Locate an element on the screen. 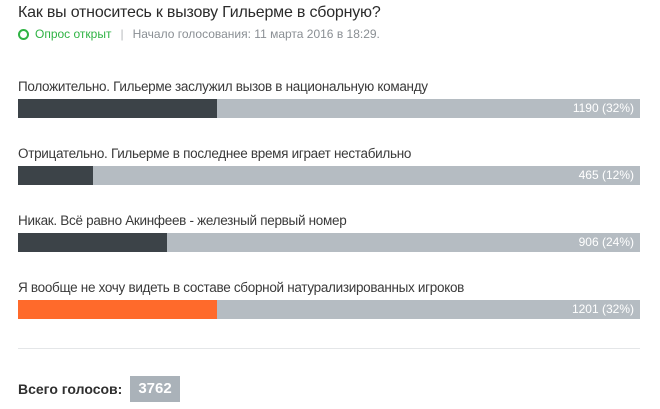 This screenshot has width=660, height=409. poll-status: Опрос открыт is located at coordinates (73, 34).